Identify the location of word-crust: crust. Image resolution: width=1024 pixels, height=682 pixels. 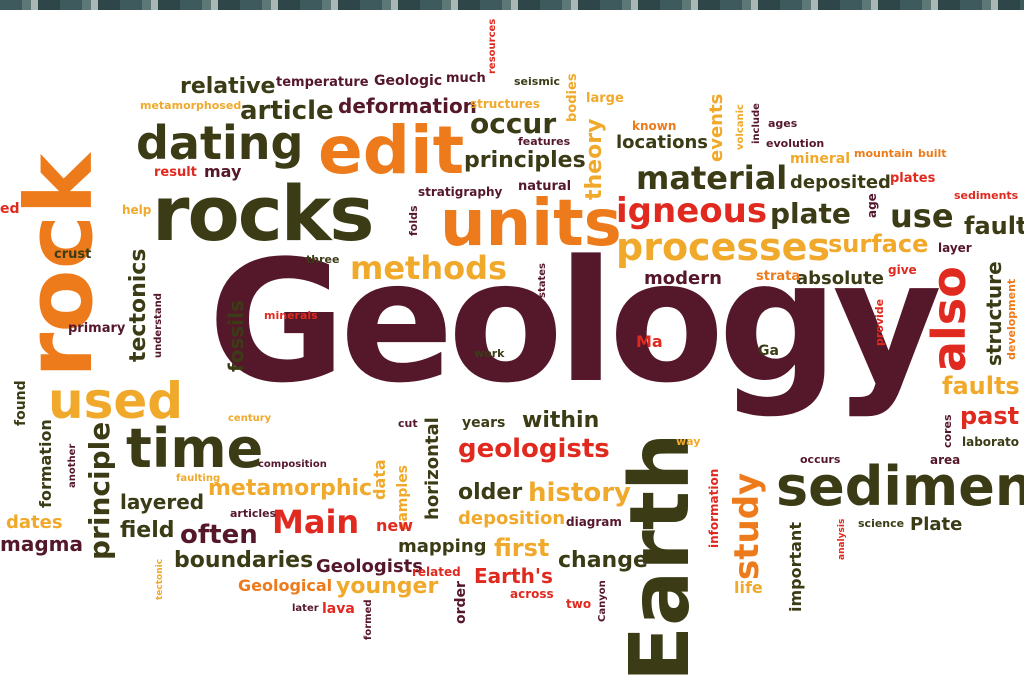
(73, 254).